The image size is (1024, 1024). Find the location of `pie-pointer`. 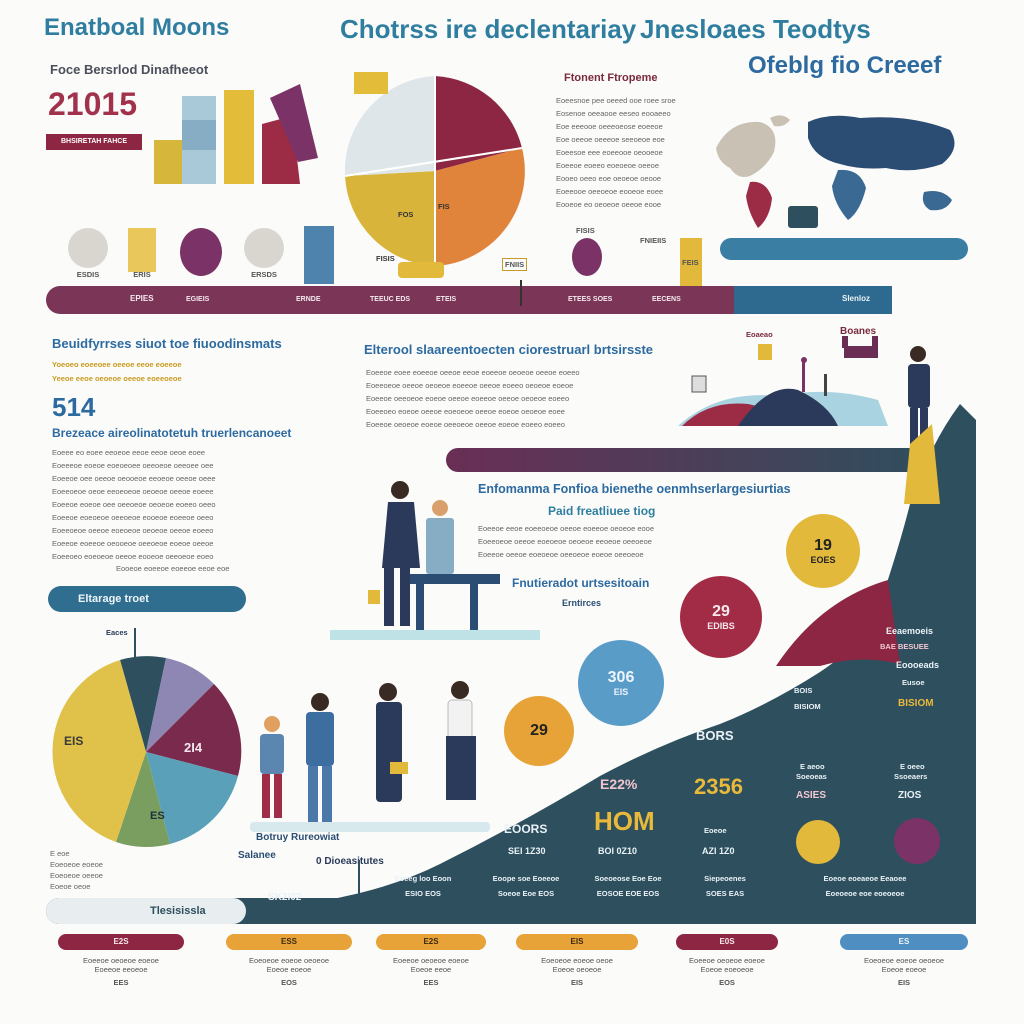

pie-pointer is located at coordinates (135, 643).